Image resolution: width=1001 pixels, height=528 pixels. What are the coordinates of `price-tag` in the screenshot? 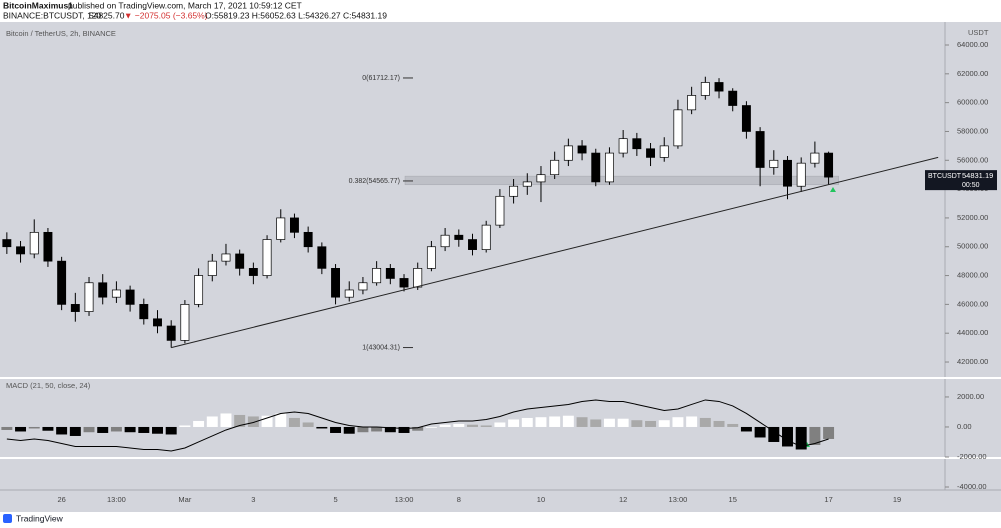 It's located at (961, 180).